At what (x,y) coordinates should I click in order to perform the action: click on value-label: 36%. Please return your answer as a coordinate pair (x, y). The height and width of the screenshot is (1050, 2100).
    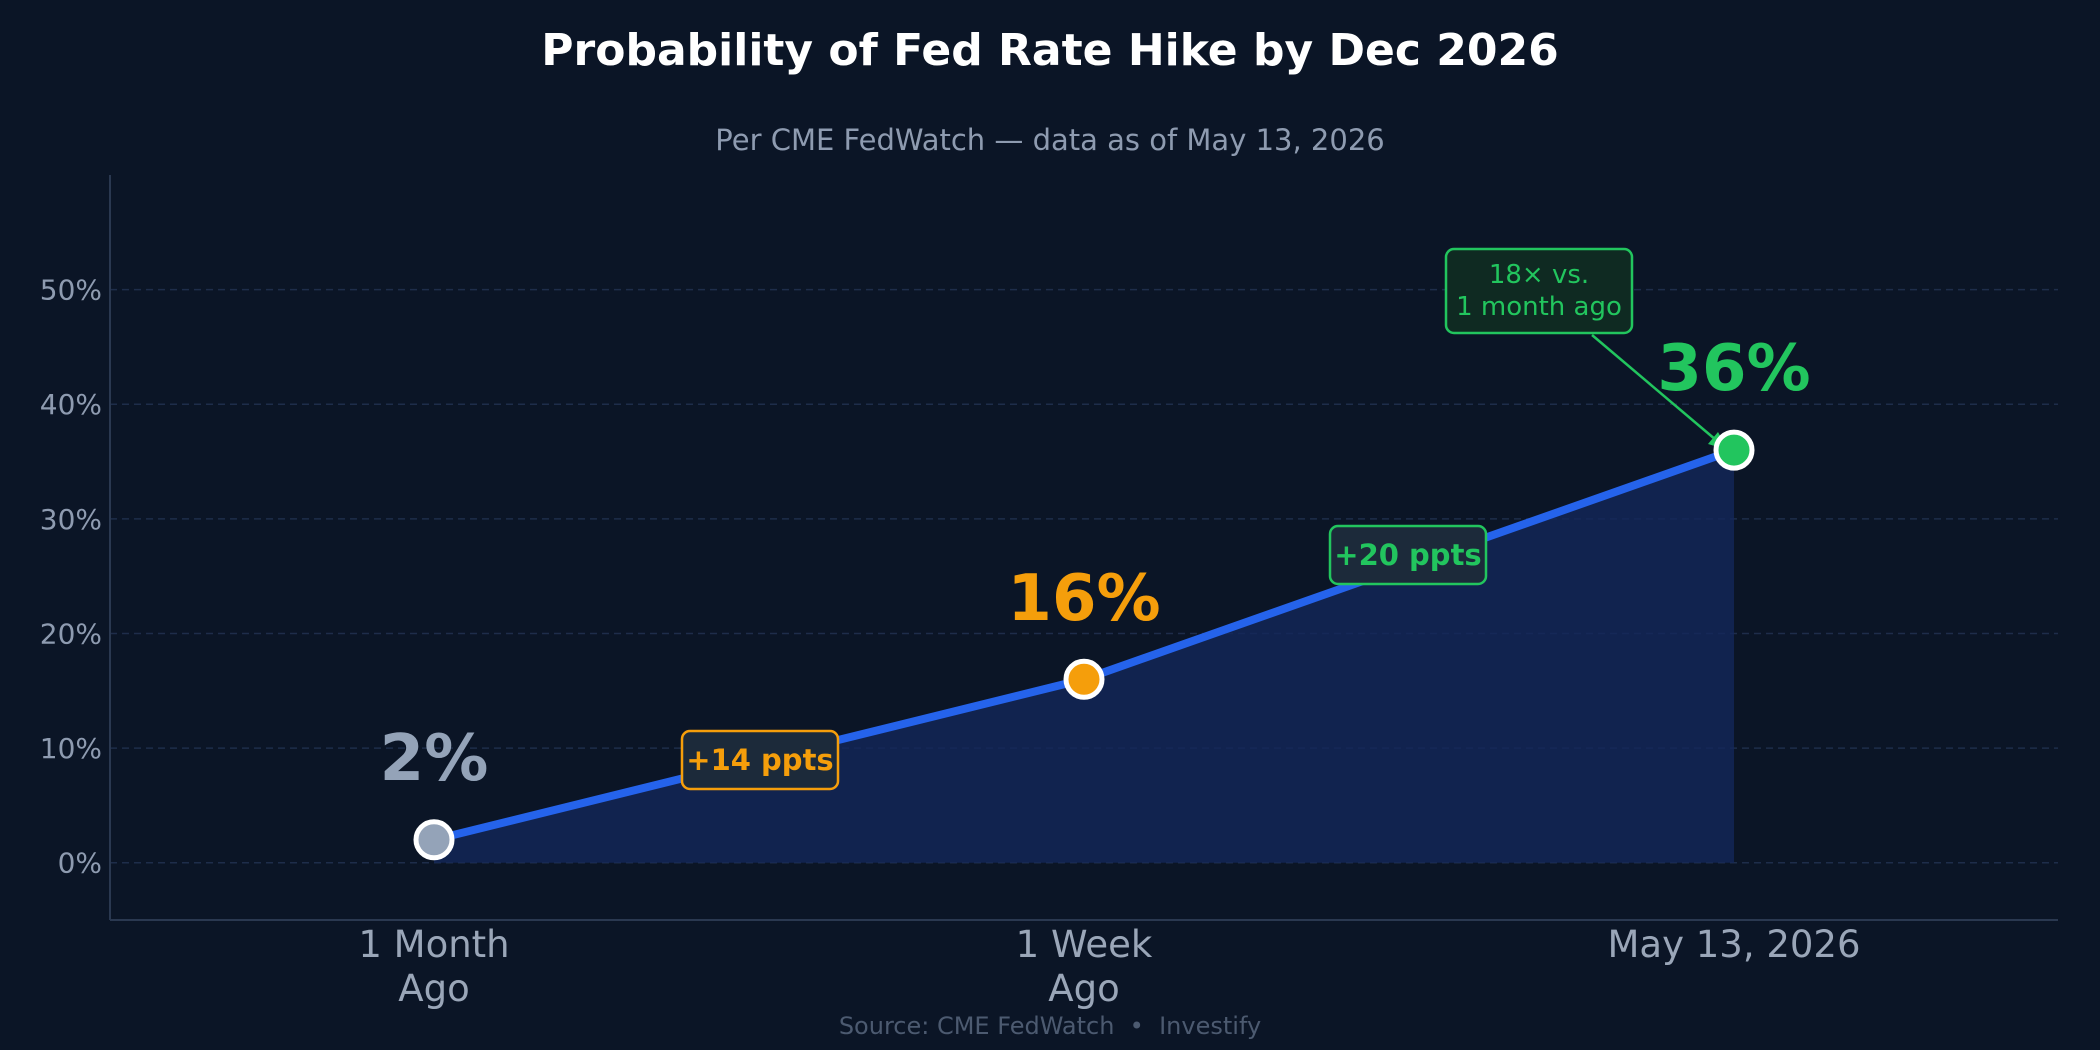
    Looking at the image, I should click on (1733, 369).